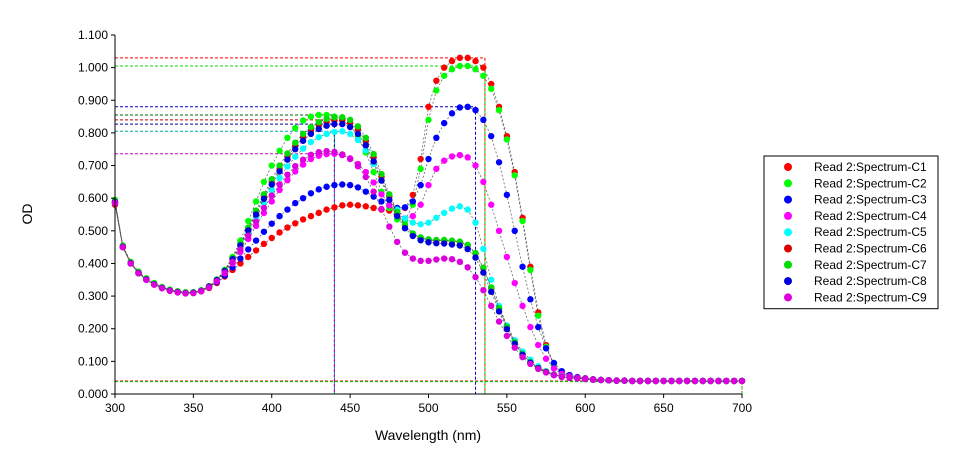 The height and width of the screenshot is (462, 958). What do you see at coordinates (742, 408) in the screenshot?
I see `x-tick-label: 700` at bounding box center [742, 408].